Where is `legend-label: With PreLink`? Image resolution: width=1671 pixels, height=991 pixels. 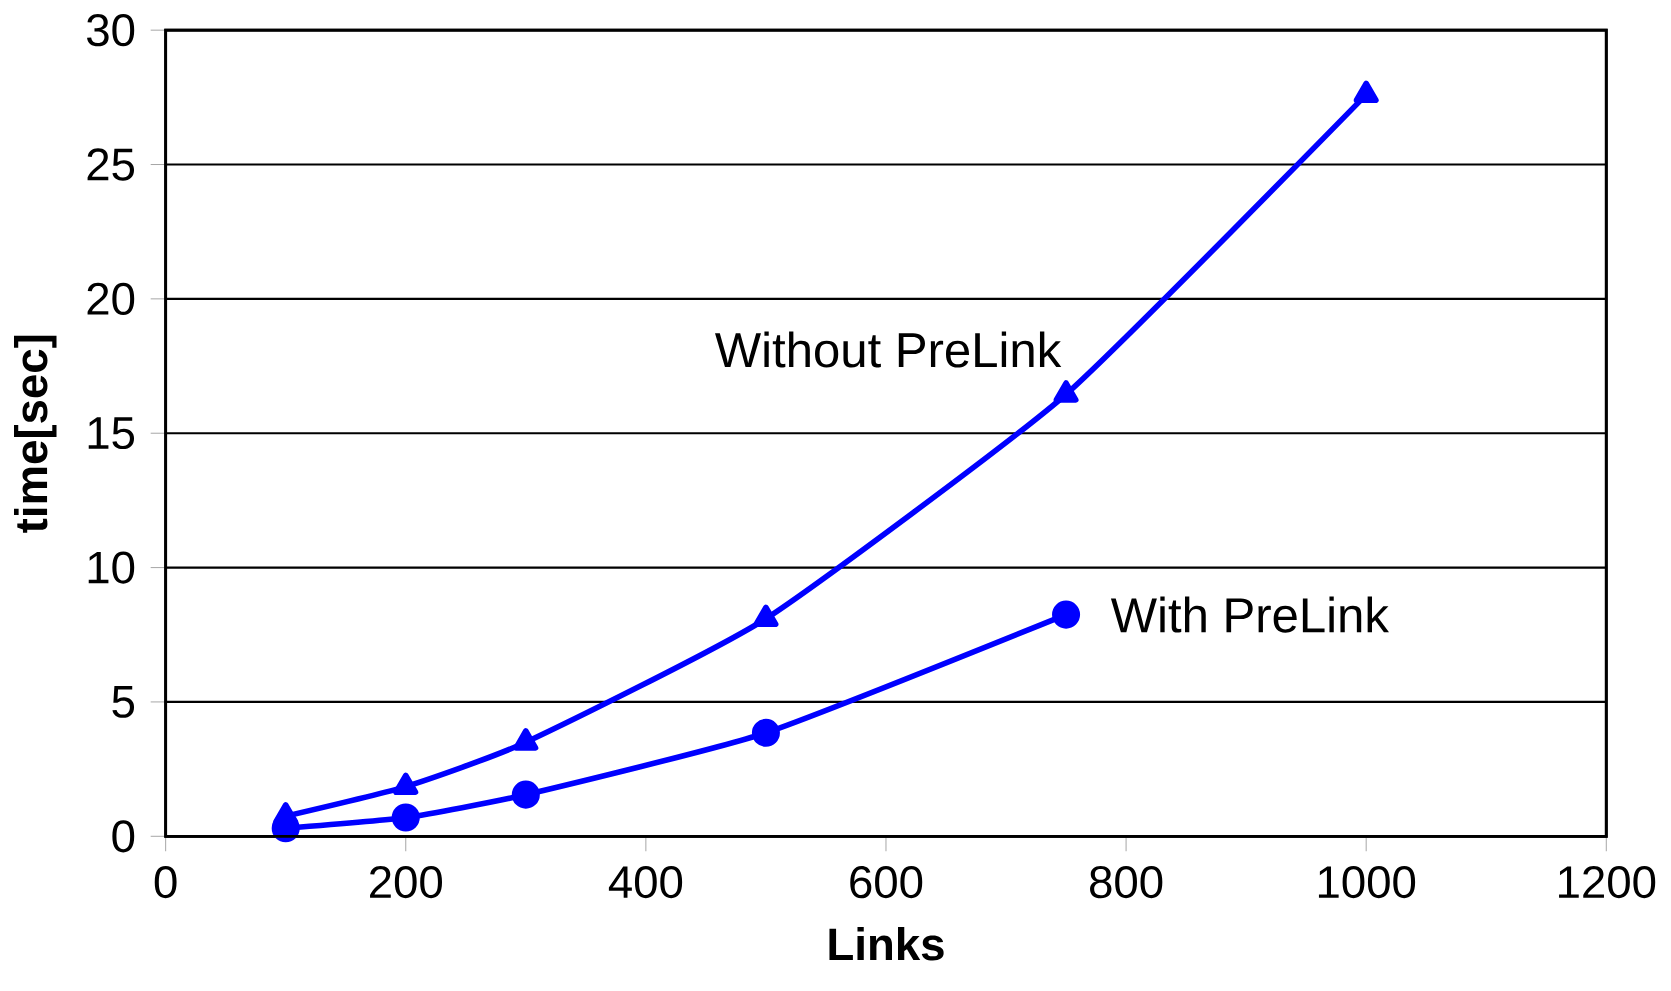
legend-label: With PreLink is located at coordinates (1249, 614).